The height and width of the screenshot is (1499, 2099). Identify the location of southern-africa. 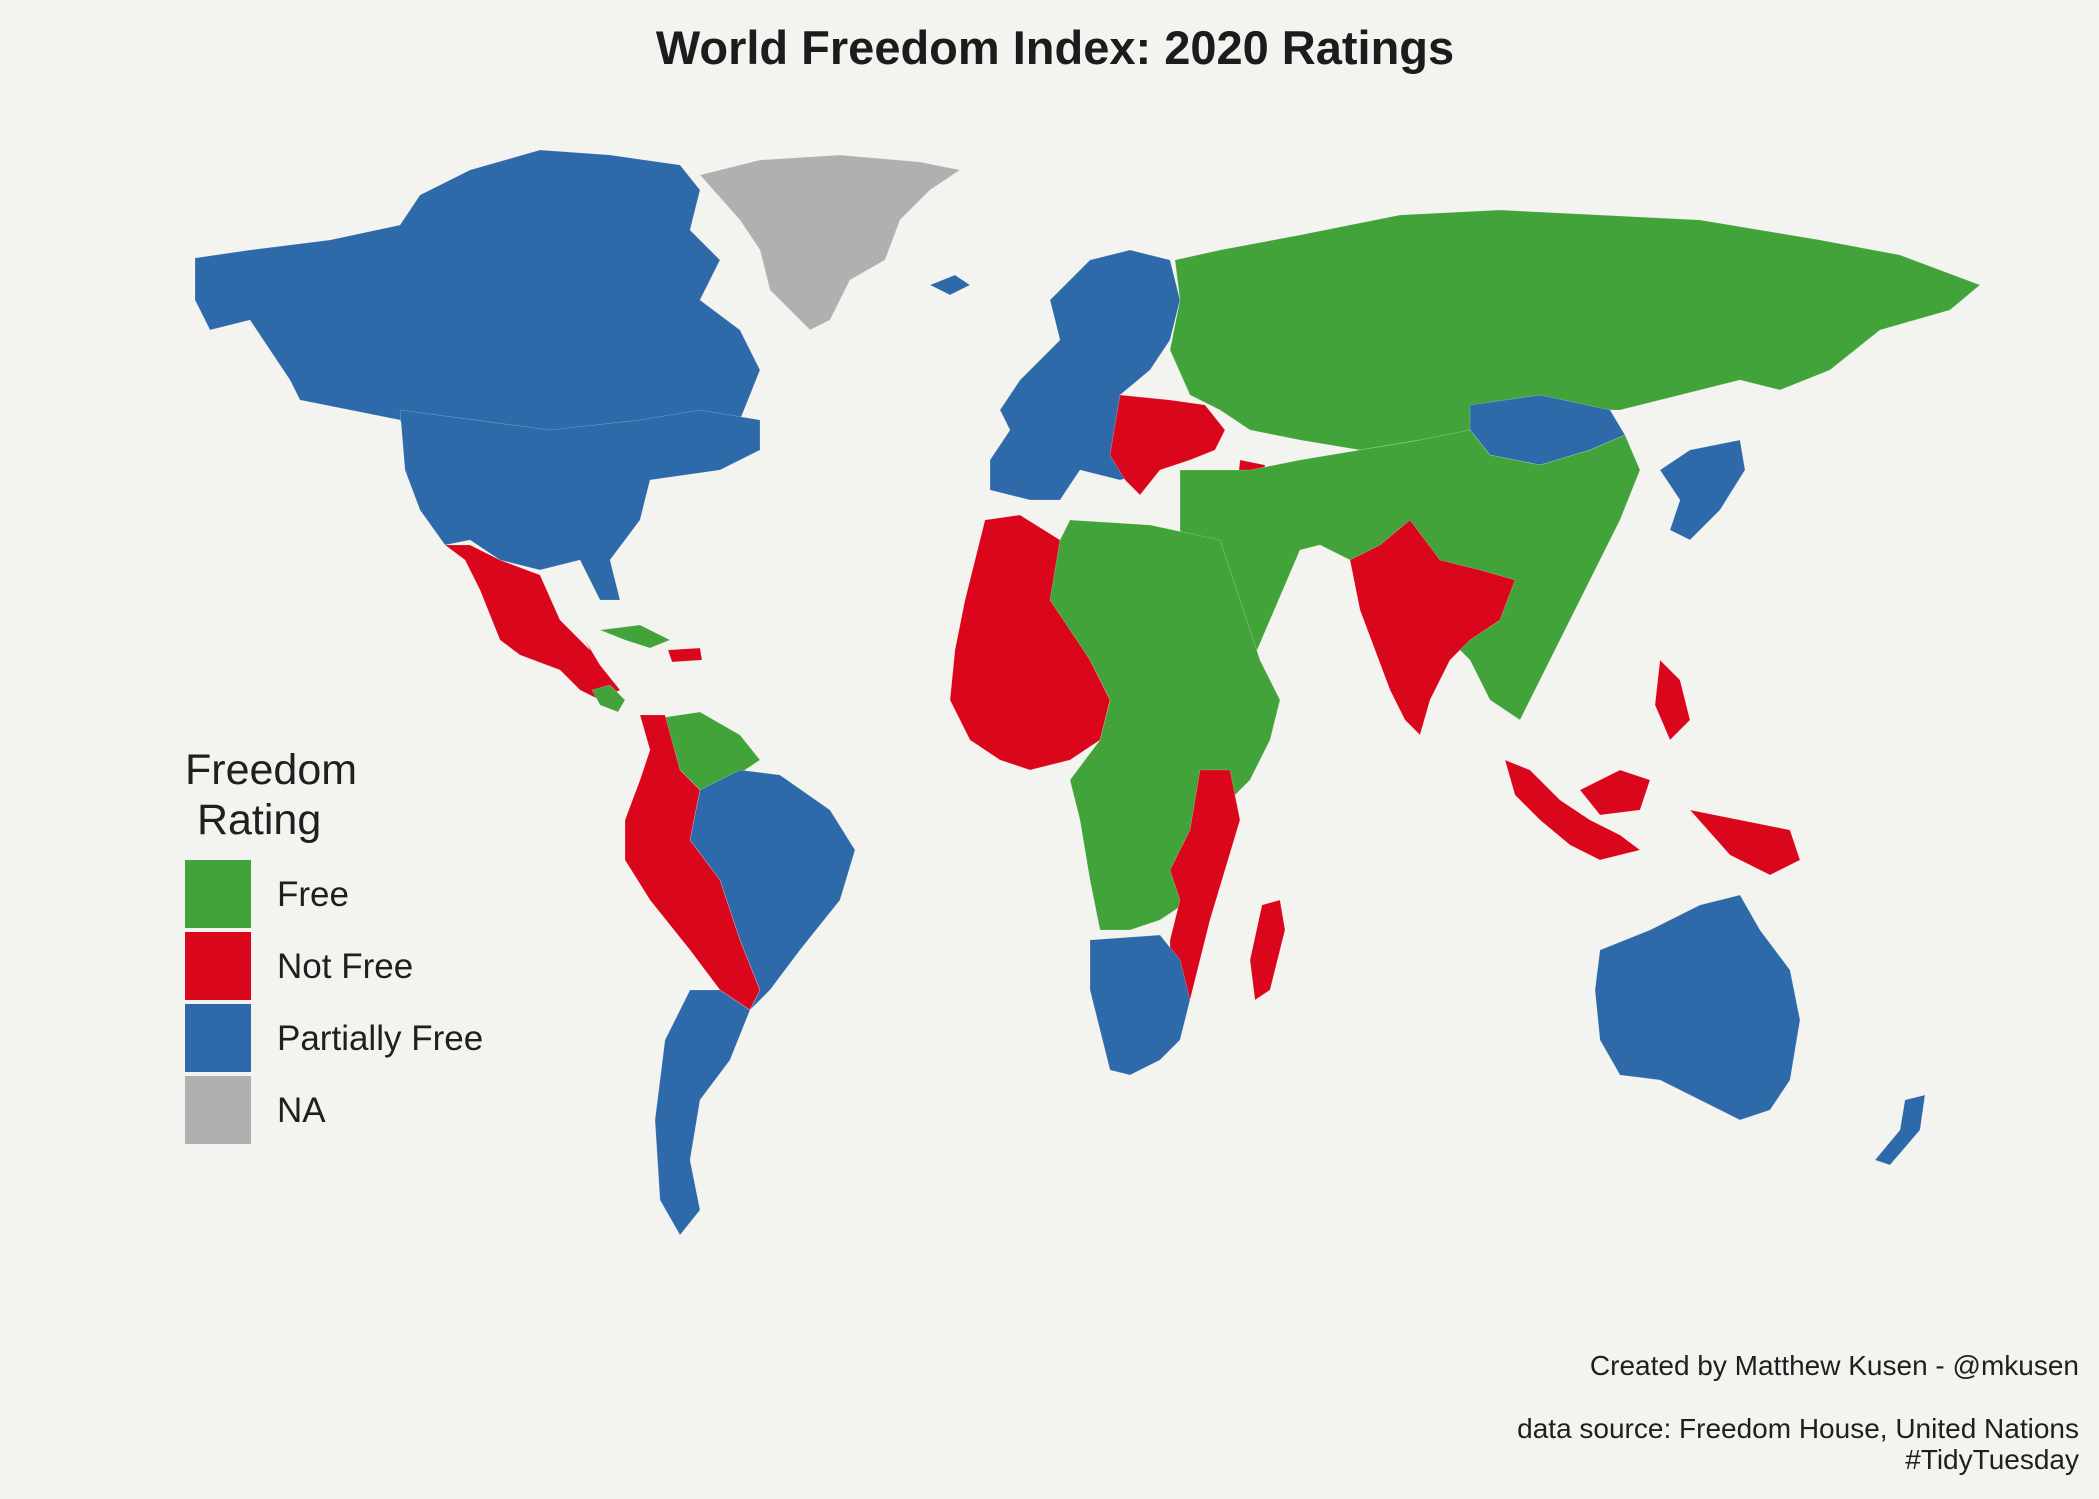
(1140, 1005).